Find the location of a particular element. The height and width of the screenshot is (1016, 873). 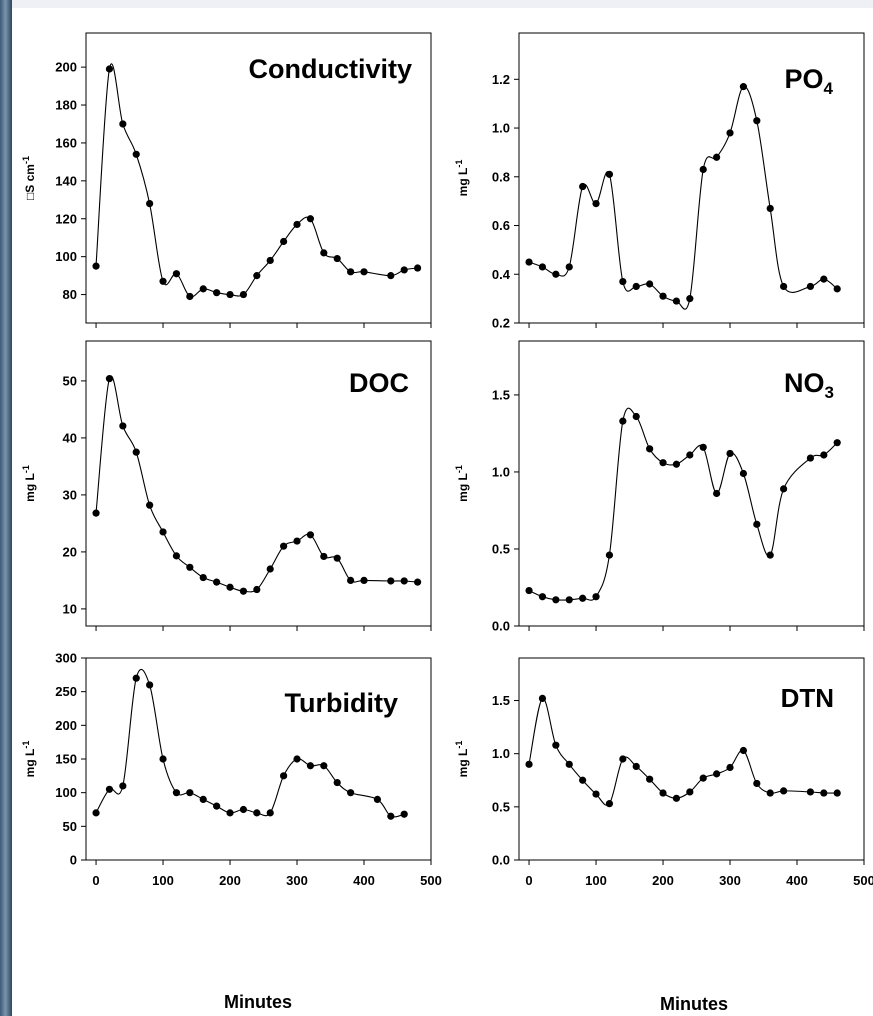

y-tick-label: 100 is located at coordinates (66, 792).